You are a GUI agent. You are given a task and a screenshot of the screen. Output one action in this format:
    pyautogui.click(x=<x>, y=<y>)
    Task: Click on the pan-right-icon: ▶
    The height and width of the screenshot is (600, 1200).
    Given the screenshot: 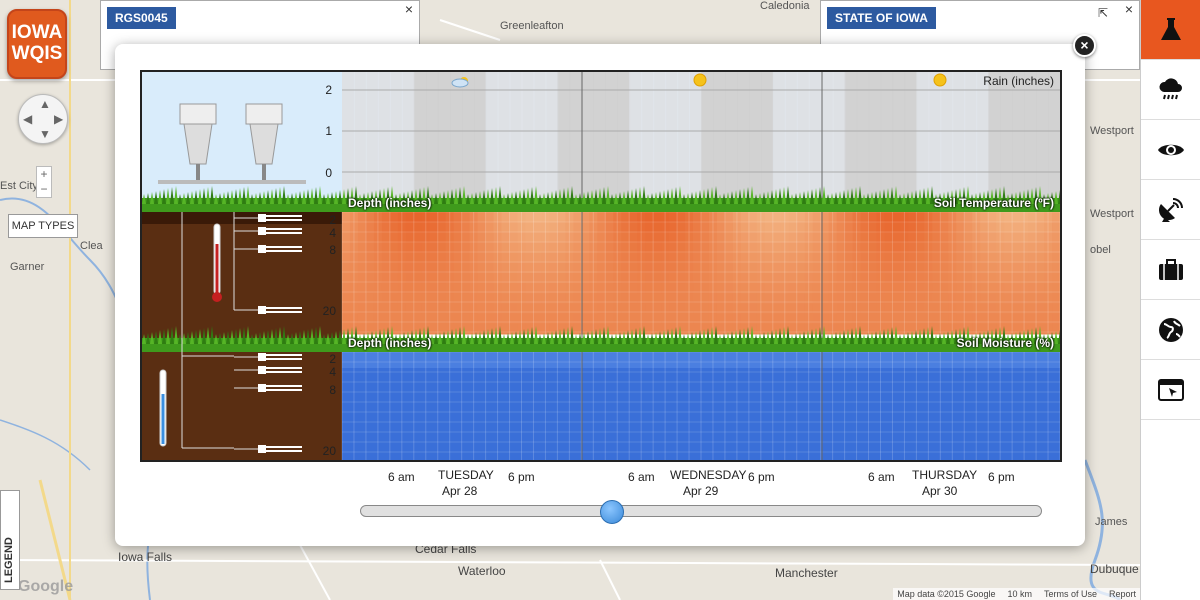 What is the action you would take?
    pyautogui.click(x=59, y=119)
    